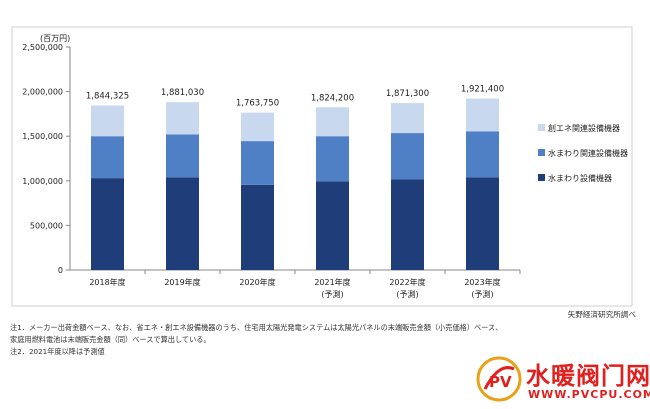 The width and height of the screenshot is (650, 409). Describe the element at coordinates (482, 282) in the screenshot. I see `x-tick-label: 2023年度` at that location.